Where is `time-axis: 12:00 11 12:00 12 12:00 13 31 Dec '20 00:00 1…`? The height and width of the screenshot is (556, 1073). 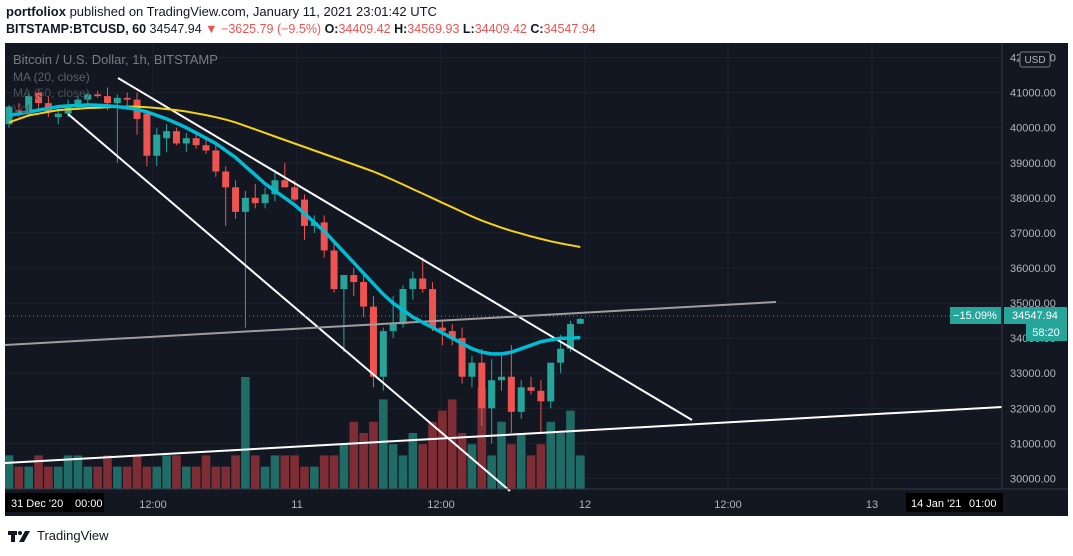
time-axis: 12:00 11 12:00 12 12:00 13 31 Dec '20 00:00 1… is located at coordinates (536, 500).